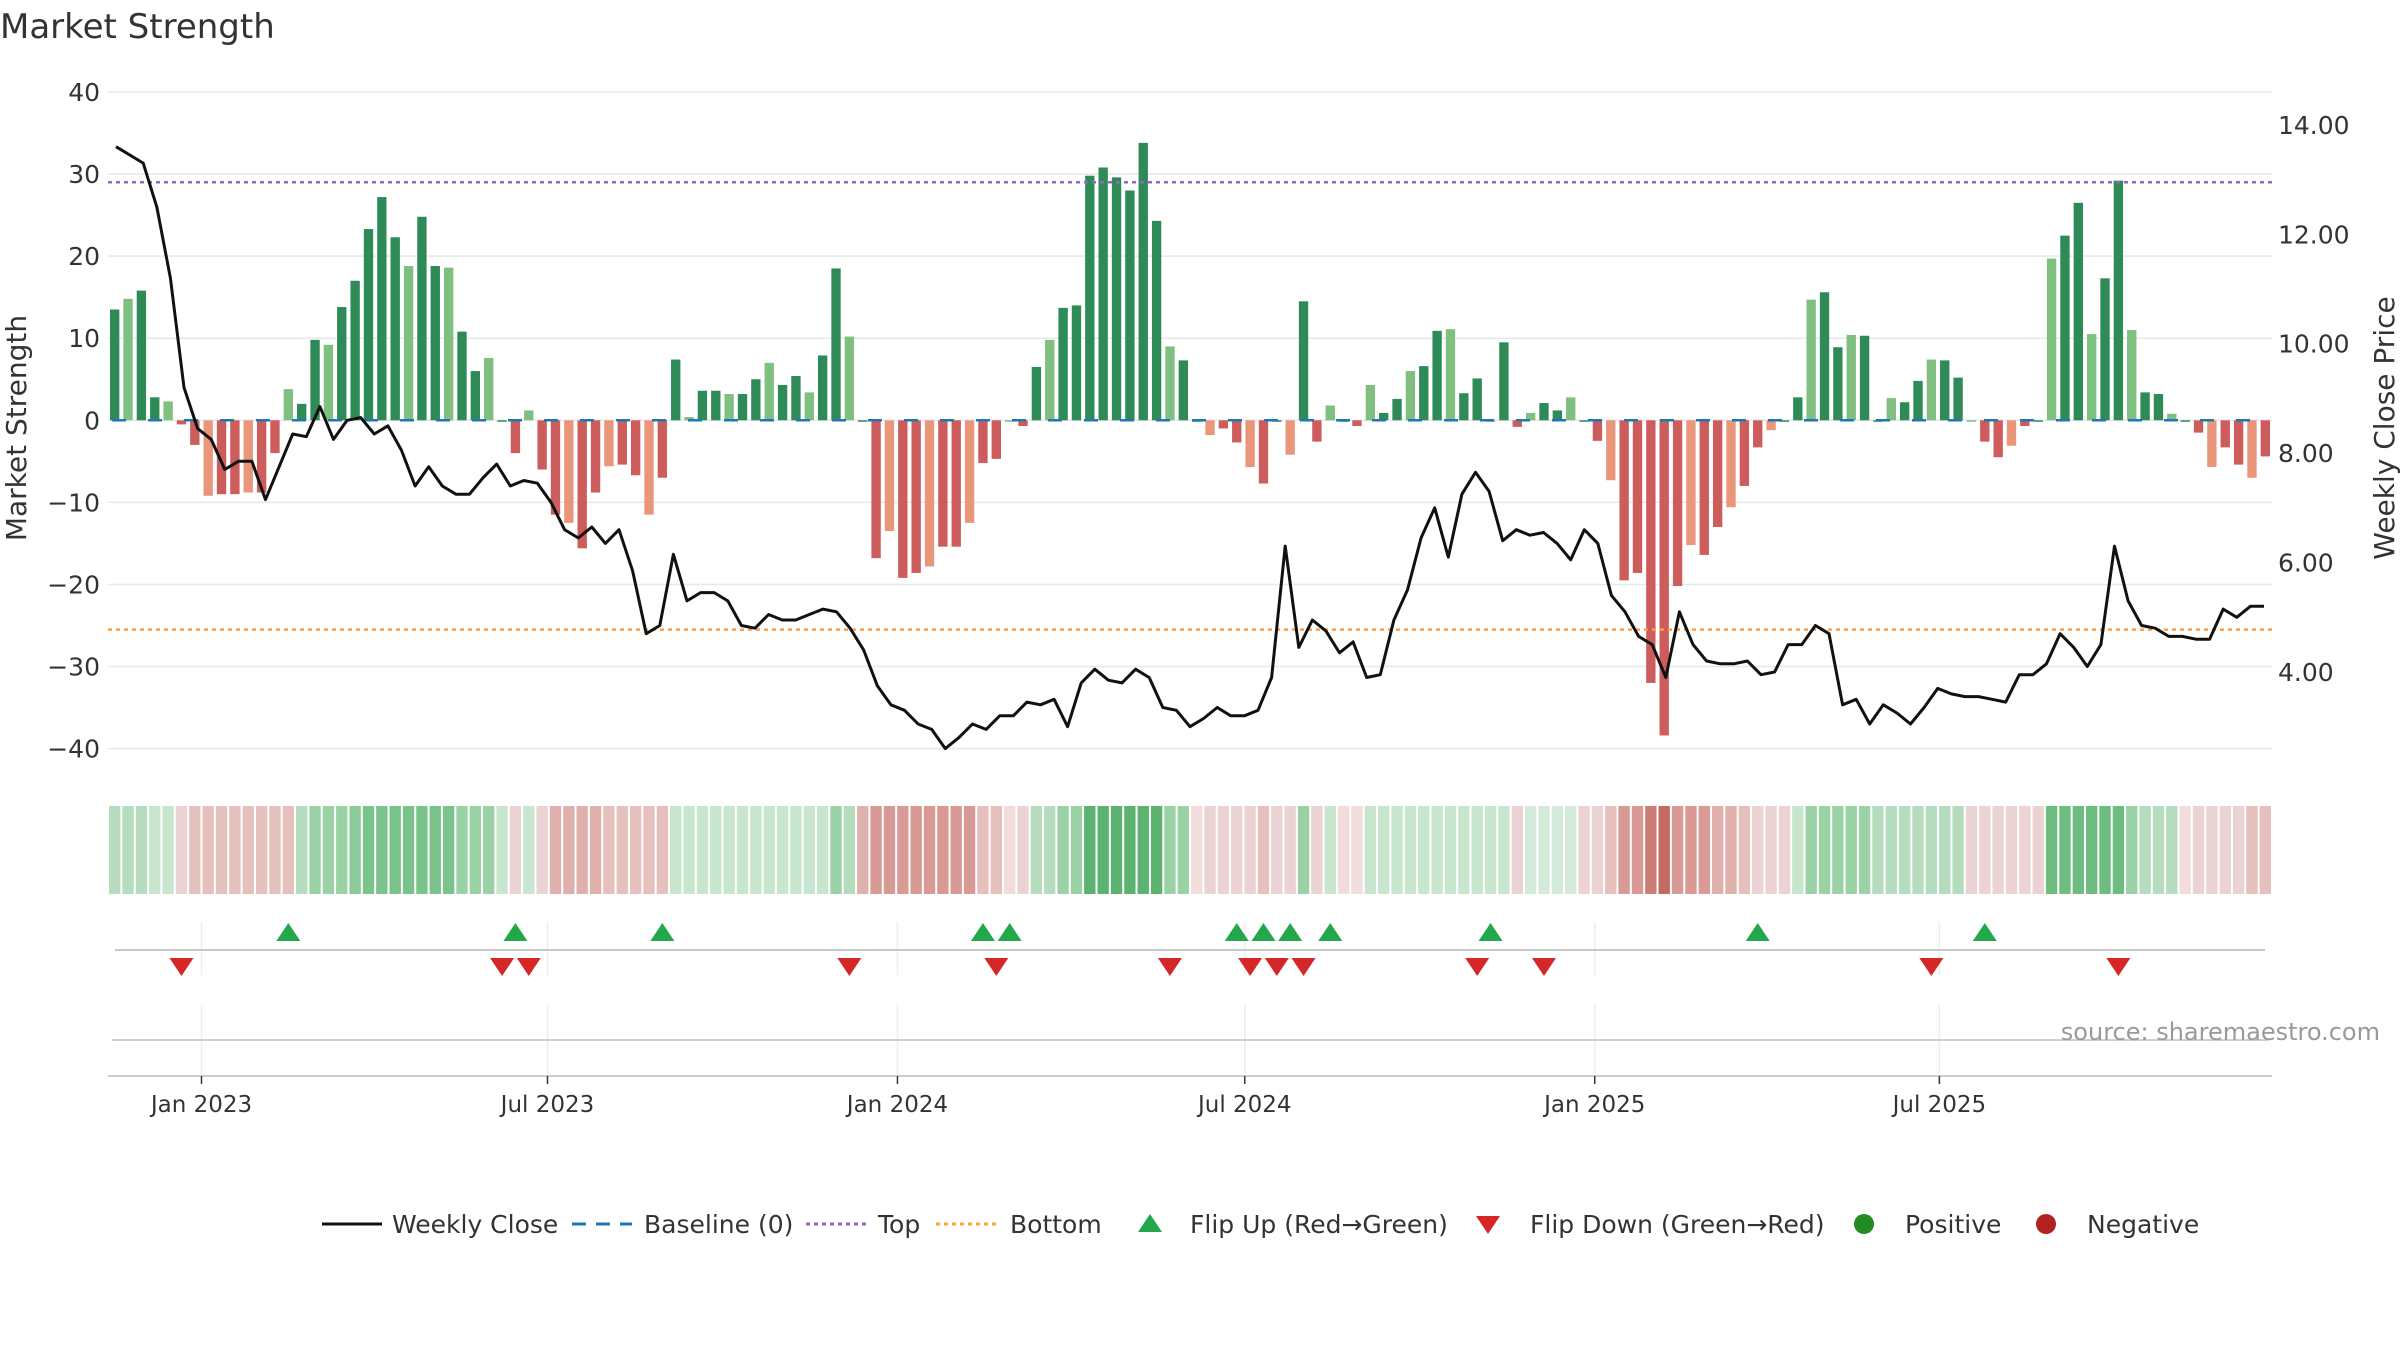 The image size is (2400, 1354). I want to click on legend-label-negative: Negative, so click(2143, 1224).